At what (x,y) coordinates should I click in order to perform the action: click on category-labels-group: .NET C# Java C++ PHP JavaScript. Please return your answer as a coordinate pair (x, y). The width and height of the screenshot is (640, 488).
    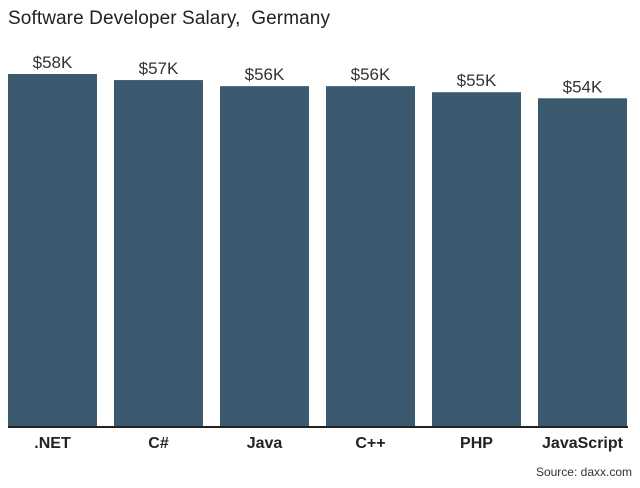
    Looking at the image, I should click on (328, 443).